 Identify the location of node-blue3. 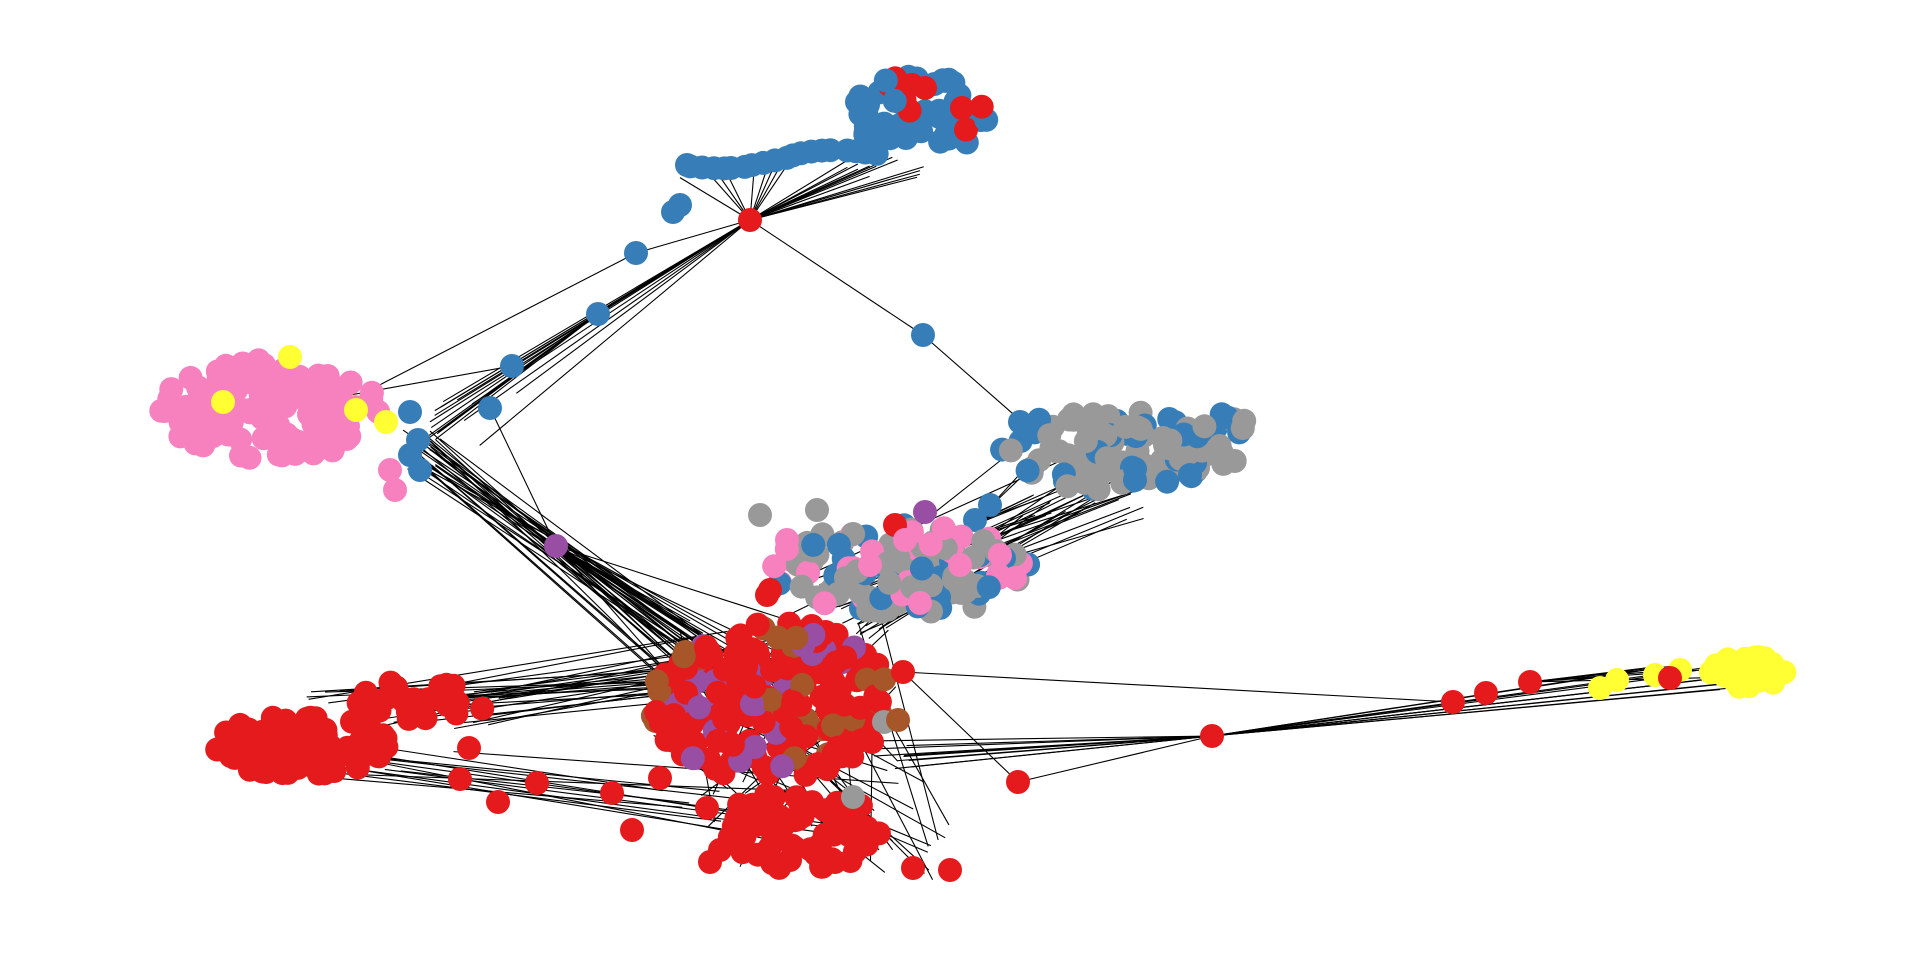
(512, 366).